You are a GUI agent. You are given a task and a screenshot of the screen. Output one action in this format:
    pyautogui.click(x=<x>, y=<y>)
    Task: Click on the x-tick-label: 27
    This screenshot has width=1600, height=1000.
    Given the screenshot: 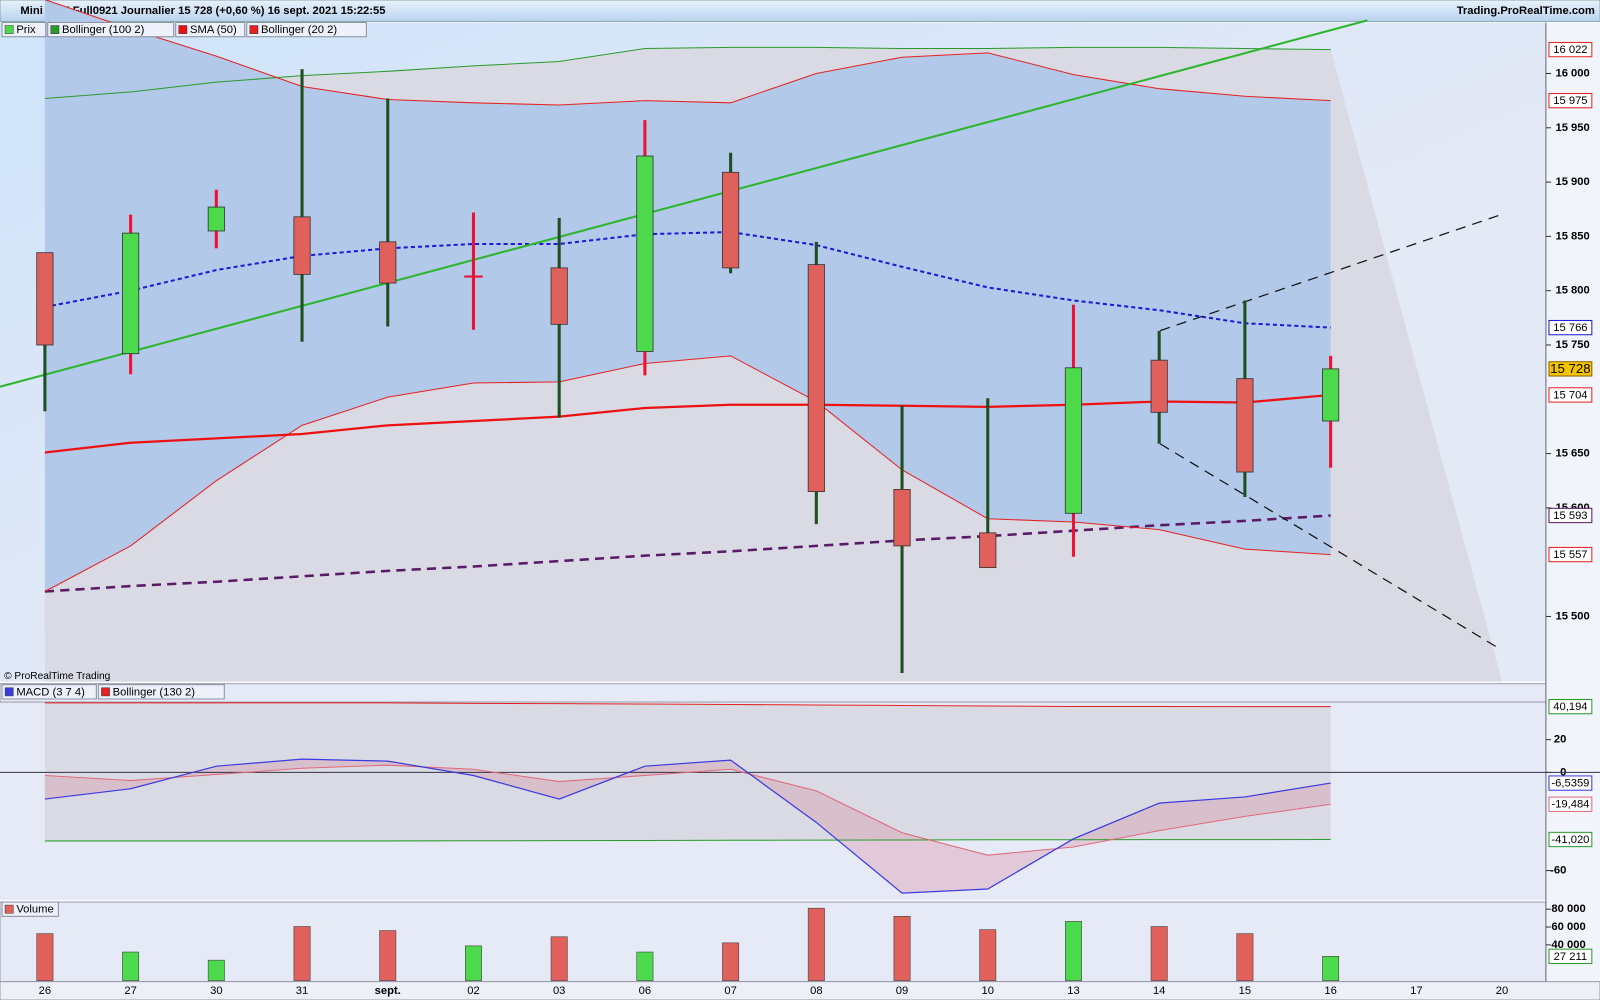 What is the action you would take?
    pyautogui.click(x=130, y=991)
    